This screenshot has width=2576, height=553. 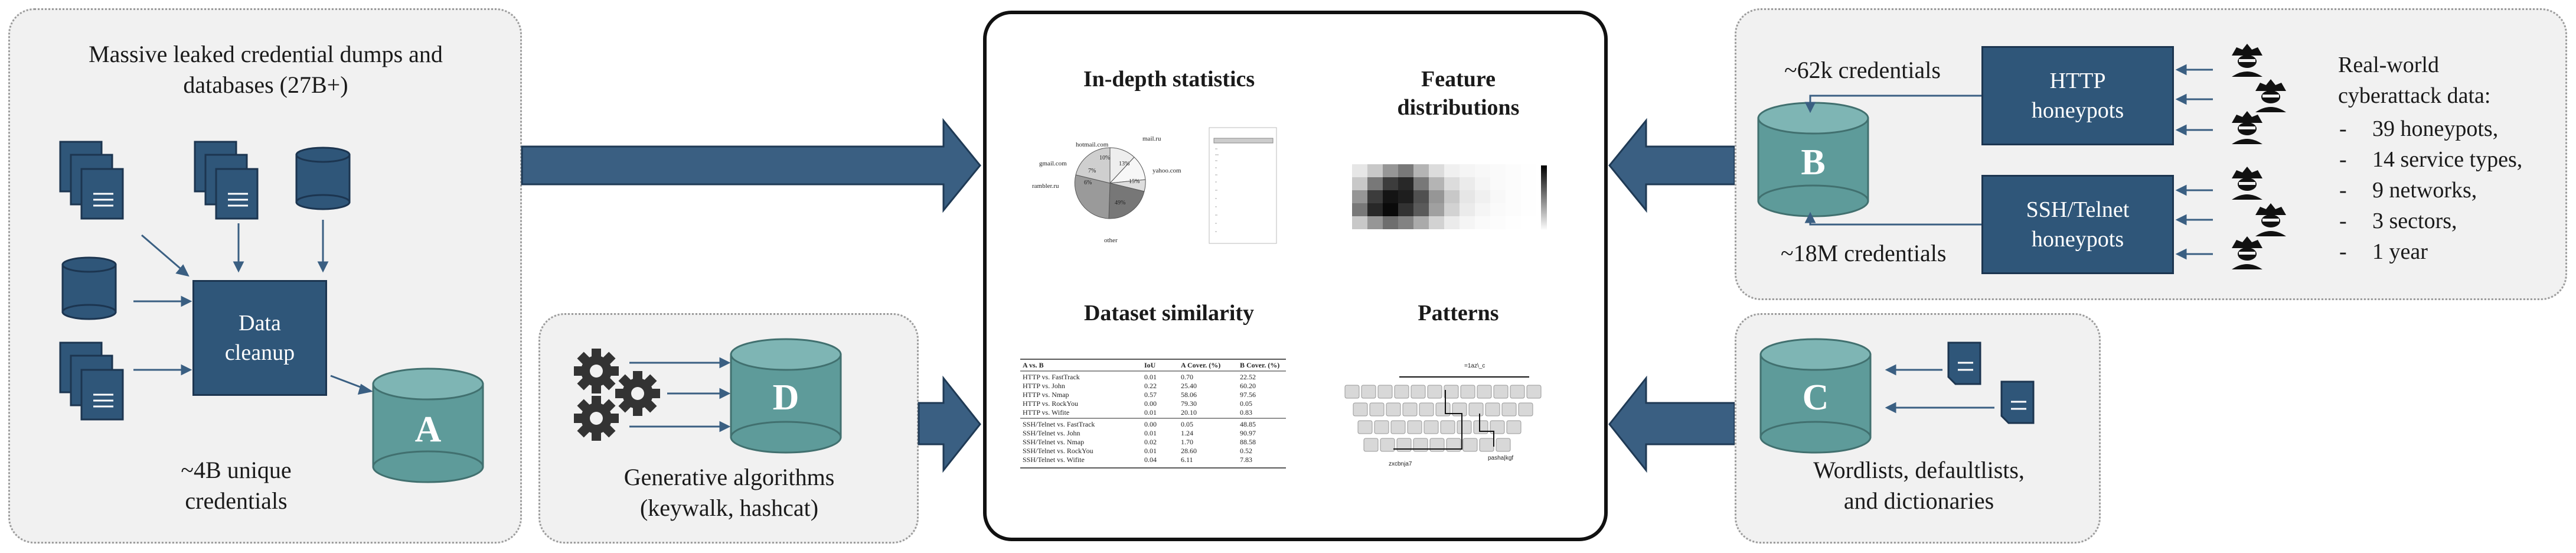 I want to click on table-cell: 58.06, so click(x=1189, y=395).